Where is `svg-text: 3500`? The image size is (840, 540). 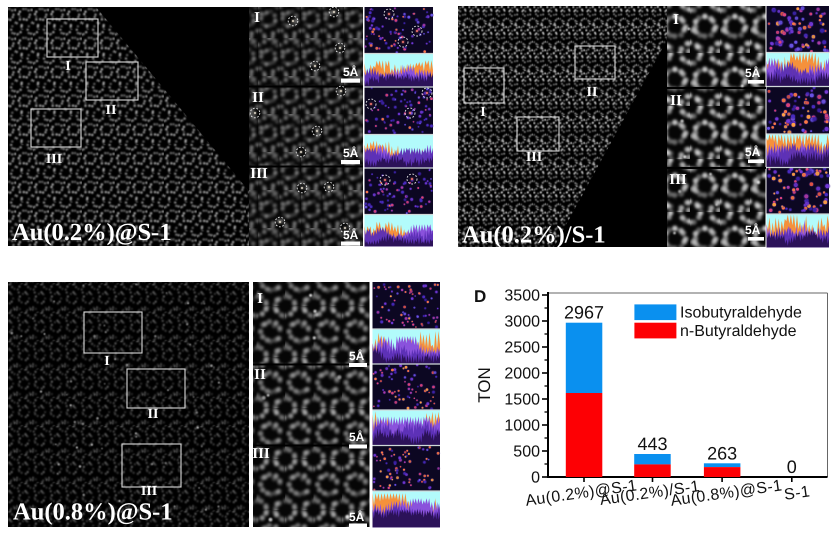
svg-text: 3500 is located at coordinates (522, 296).